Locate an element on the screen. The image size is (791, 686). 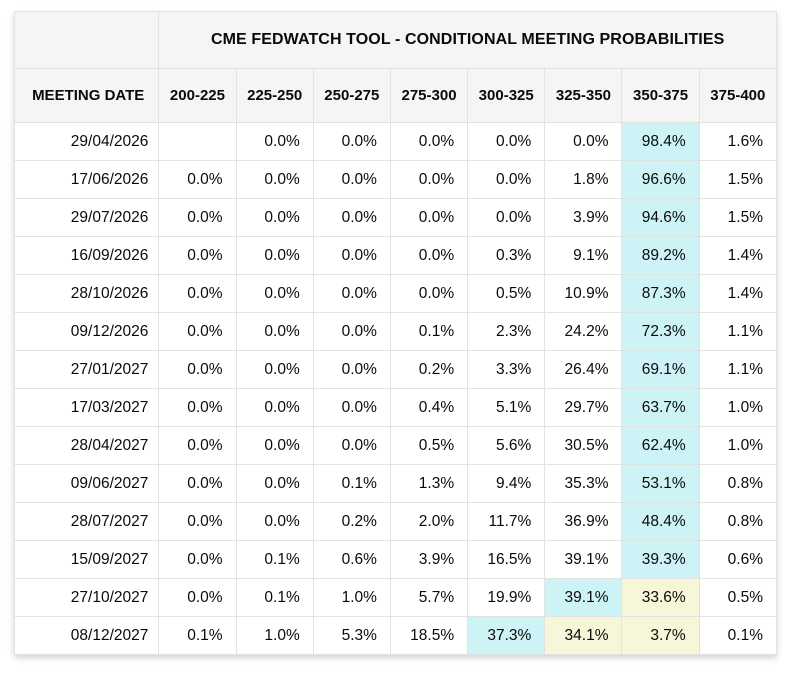
probability-cell-highlighted: 53.1% is located at coordinates (660, 483).